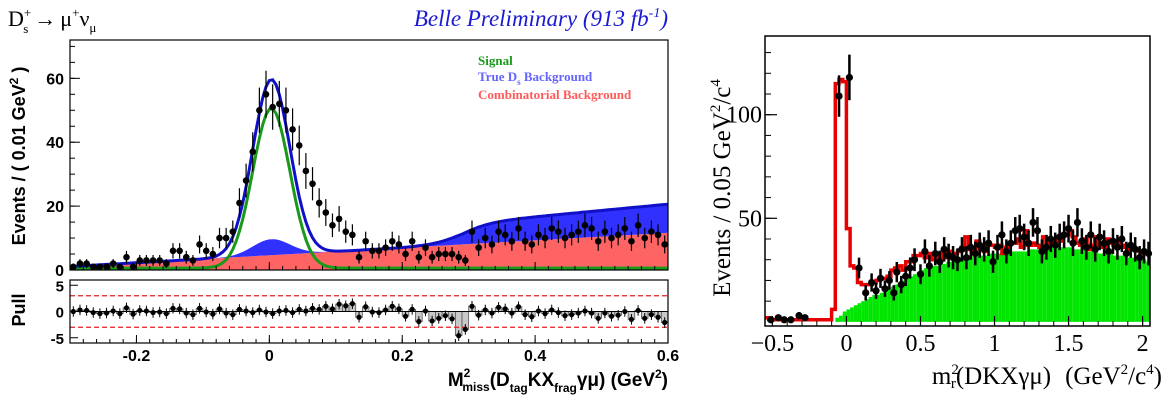 This screenshot has width=1168, height=402. Describe the element at coordinates (920, 344) in the screenshot. I see `x-tick-label: 0.5` at that location.